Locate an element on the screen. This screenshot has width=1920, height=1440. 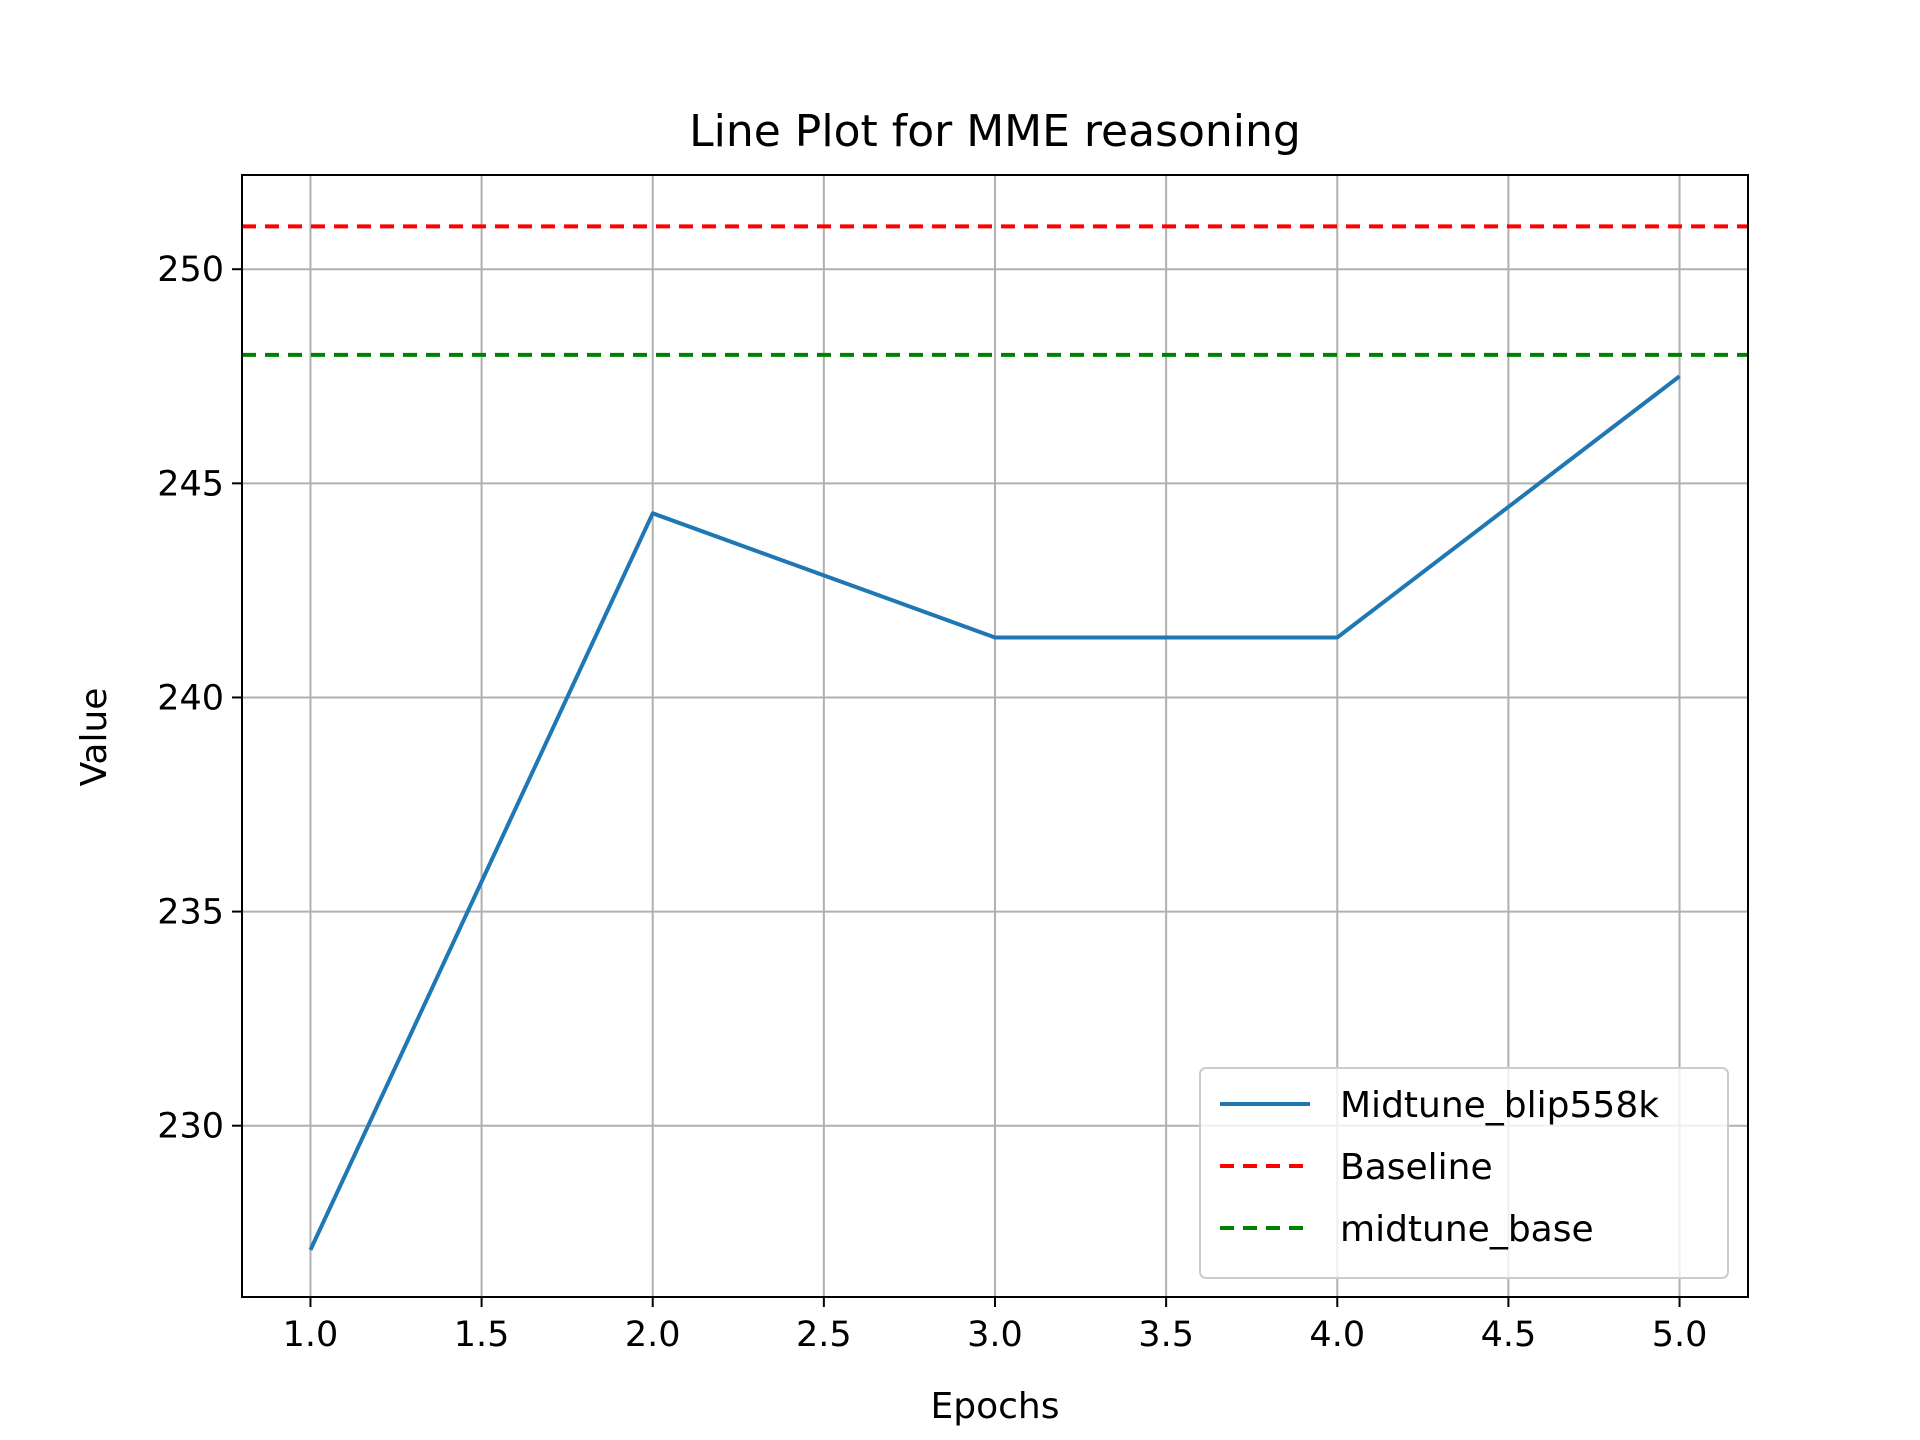
x-tick-label: 5.0 is located at coordinates (1680, 1335).